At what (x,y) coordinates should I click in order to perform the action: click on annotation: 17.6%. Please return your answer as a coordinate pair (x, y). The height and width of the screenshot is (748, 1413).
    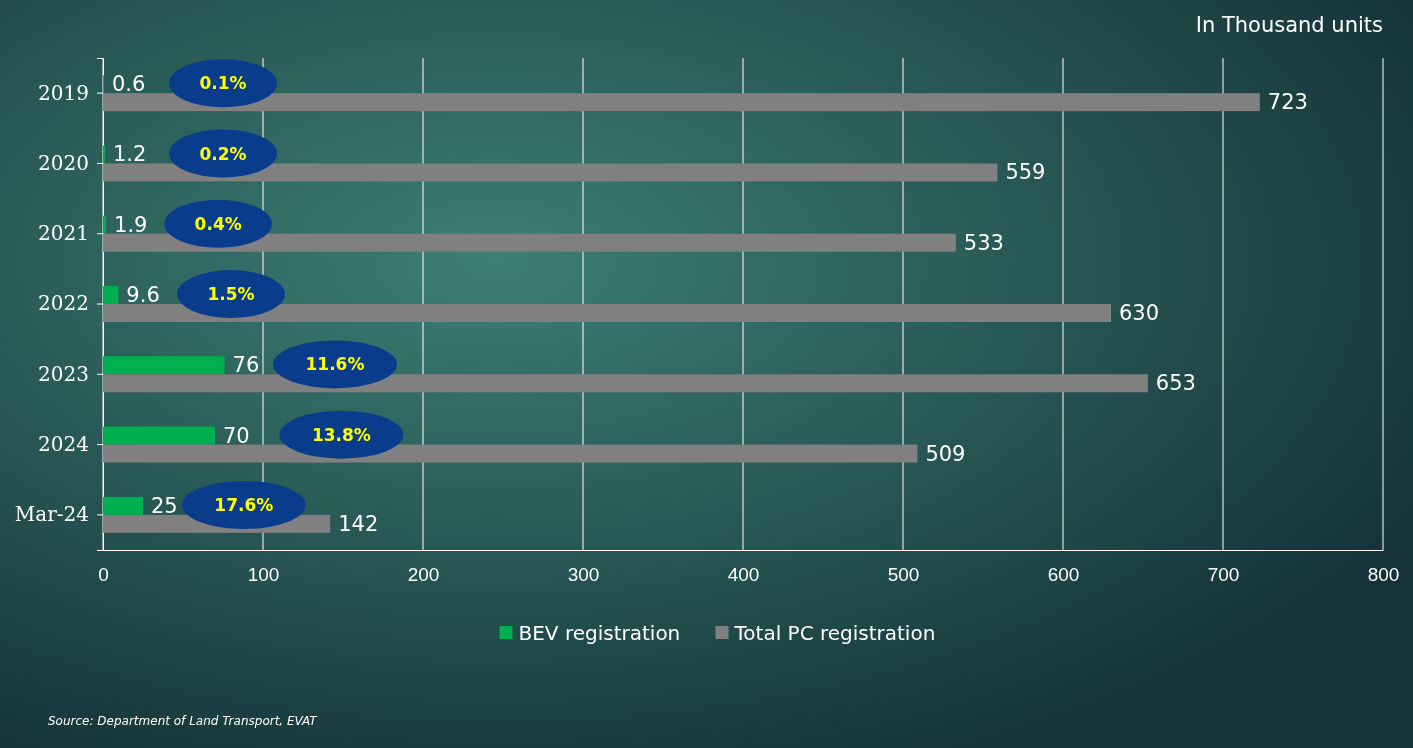
    Looking at the image, I should click on (244, 504).